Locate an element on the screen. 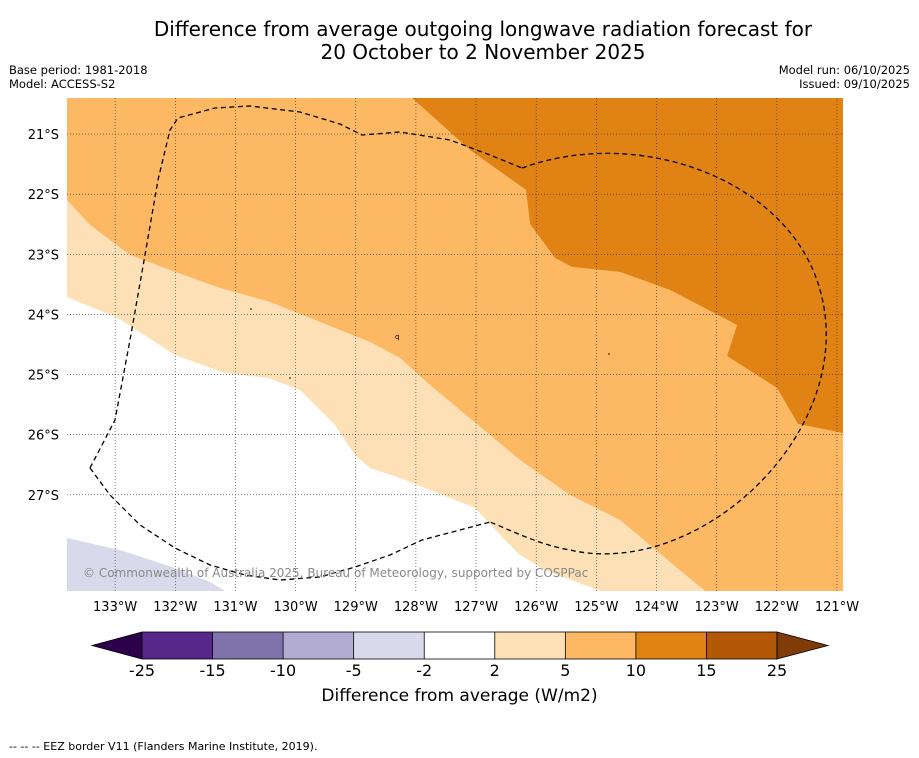  base-period: Base period: 1981-2018 is located at coordinates (78, 70).